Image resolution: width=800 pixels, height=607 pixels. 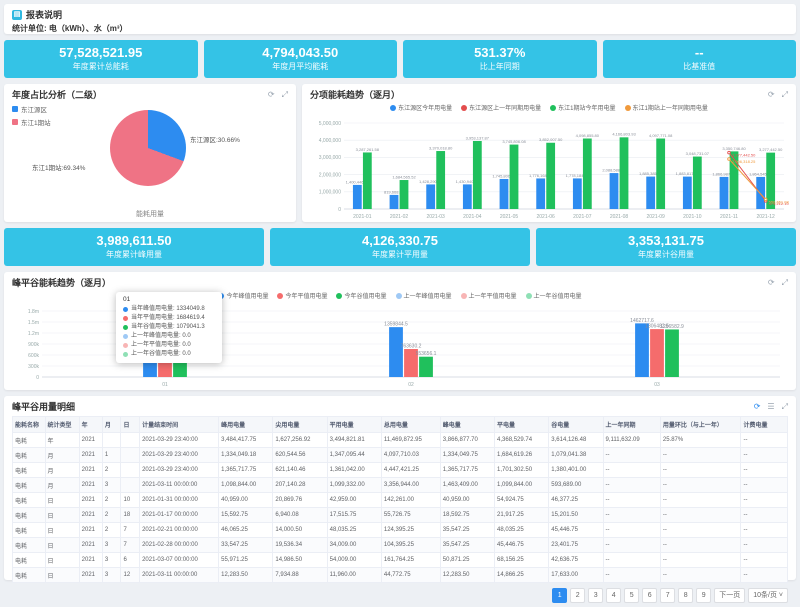 What do you see at coordinates (306, 297) in the screenshot?
I see `chart-legend-label: 今年平值用电量` at bounding box center [306, 297].